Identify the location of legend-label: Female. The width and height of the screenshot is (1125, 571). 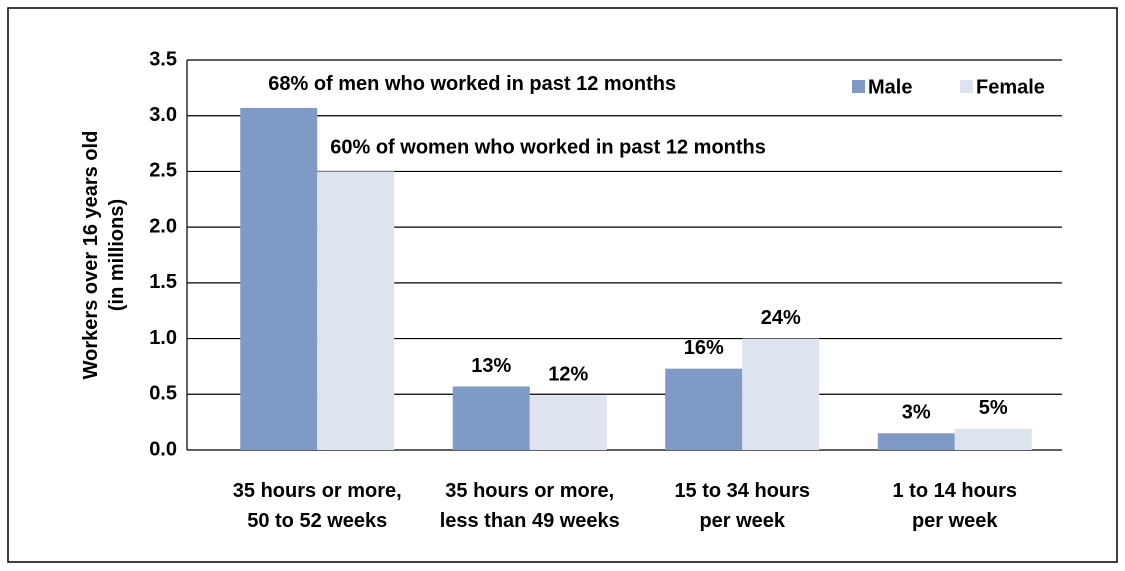
(1010, 87).